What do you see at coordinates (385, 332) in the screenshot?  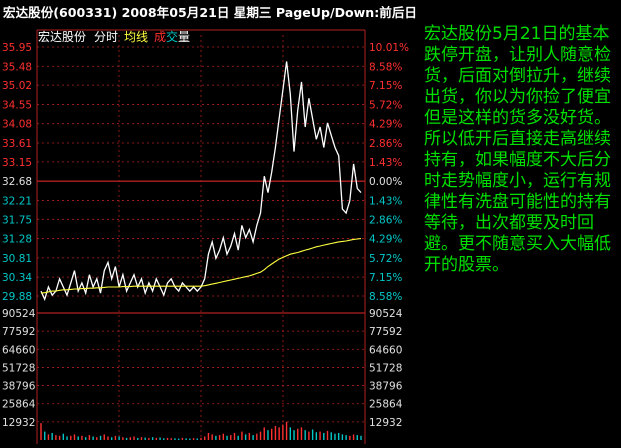 I see `volume-tick-label-right: 77592` at bounding box center [385, 332].